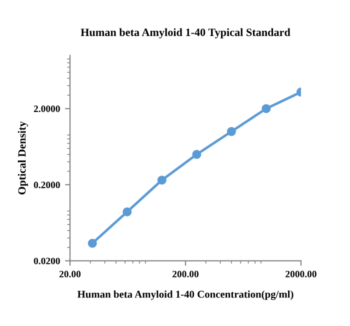 This screenshot has width=350, height=326. I want to click on y-tick-label: 0.0200, so click(47, 261).